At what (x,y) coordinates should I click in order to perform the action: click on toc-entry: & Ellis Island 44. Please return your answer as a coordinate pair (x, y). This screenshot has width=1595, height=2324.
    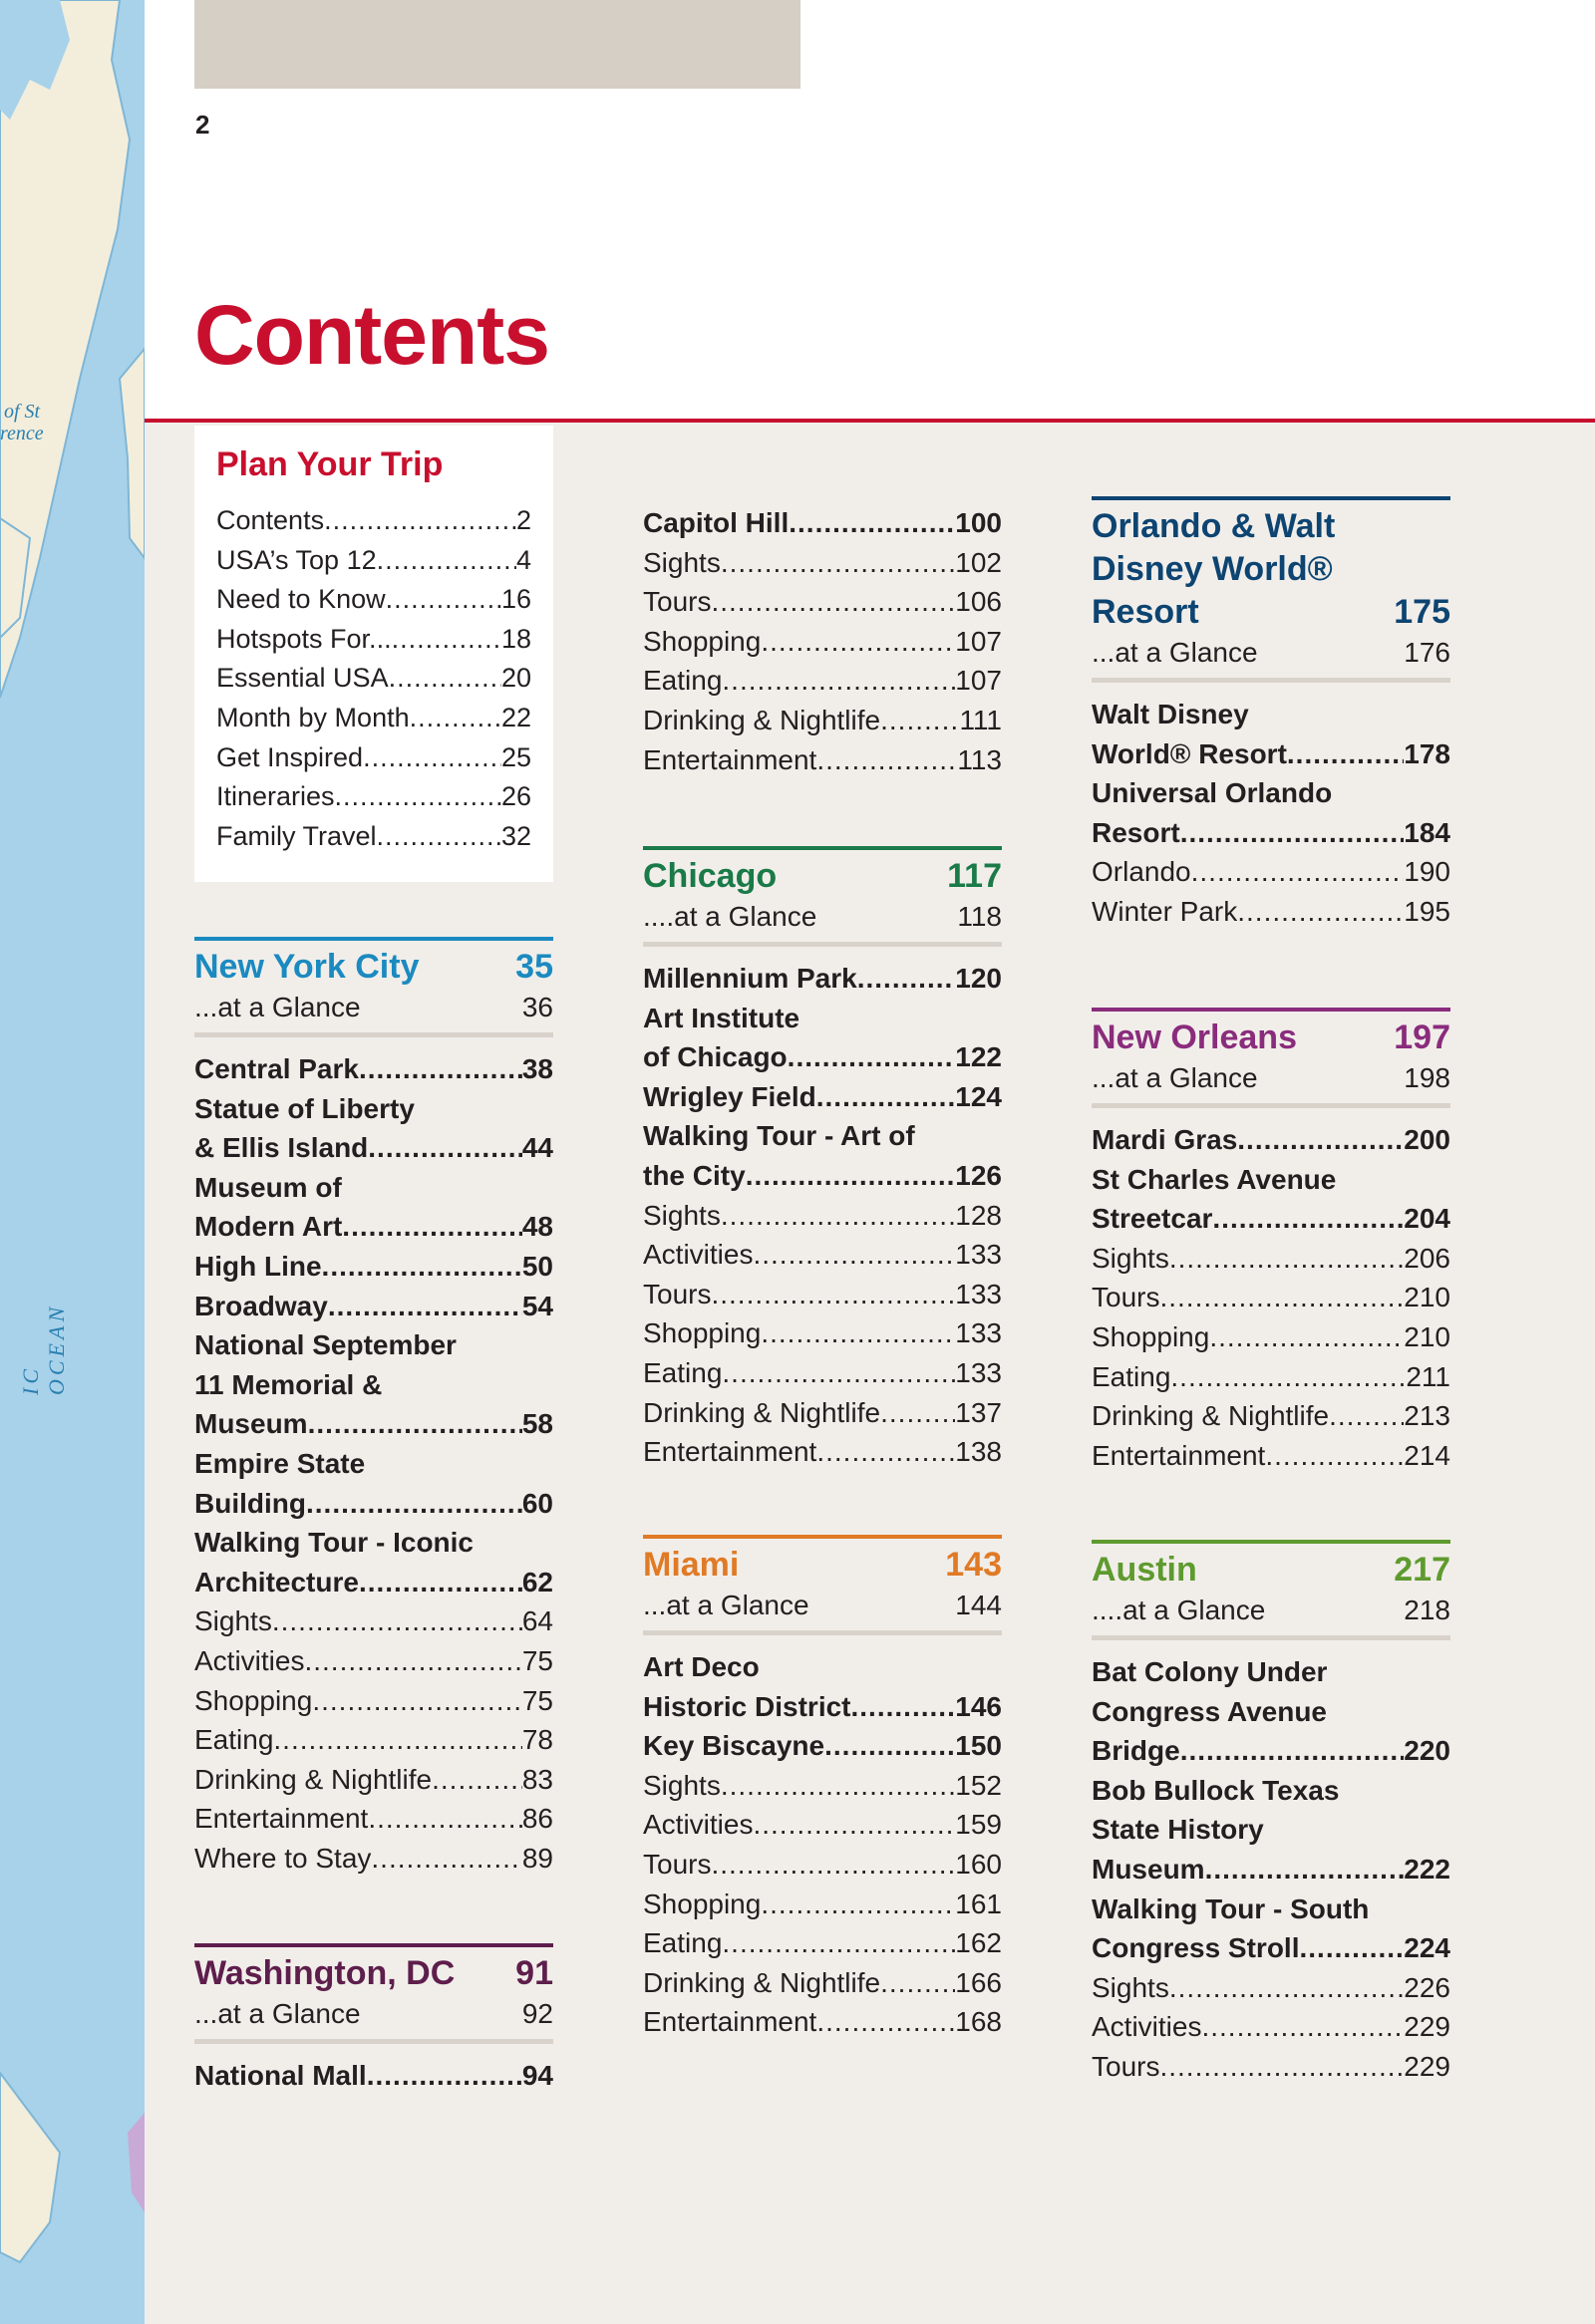
    Looking at the image, I should click on (373, 1148).